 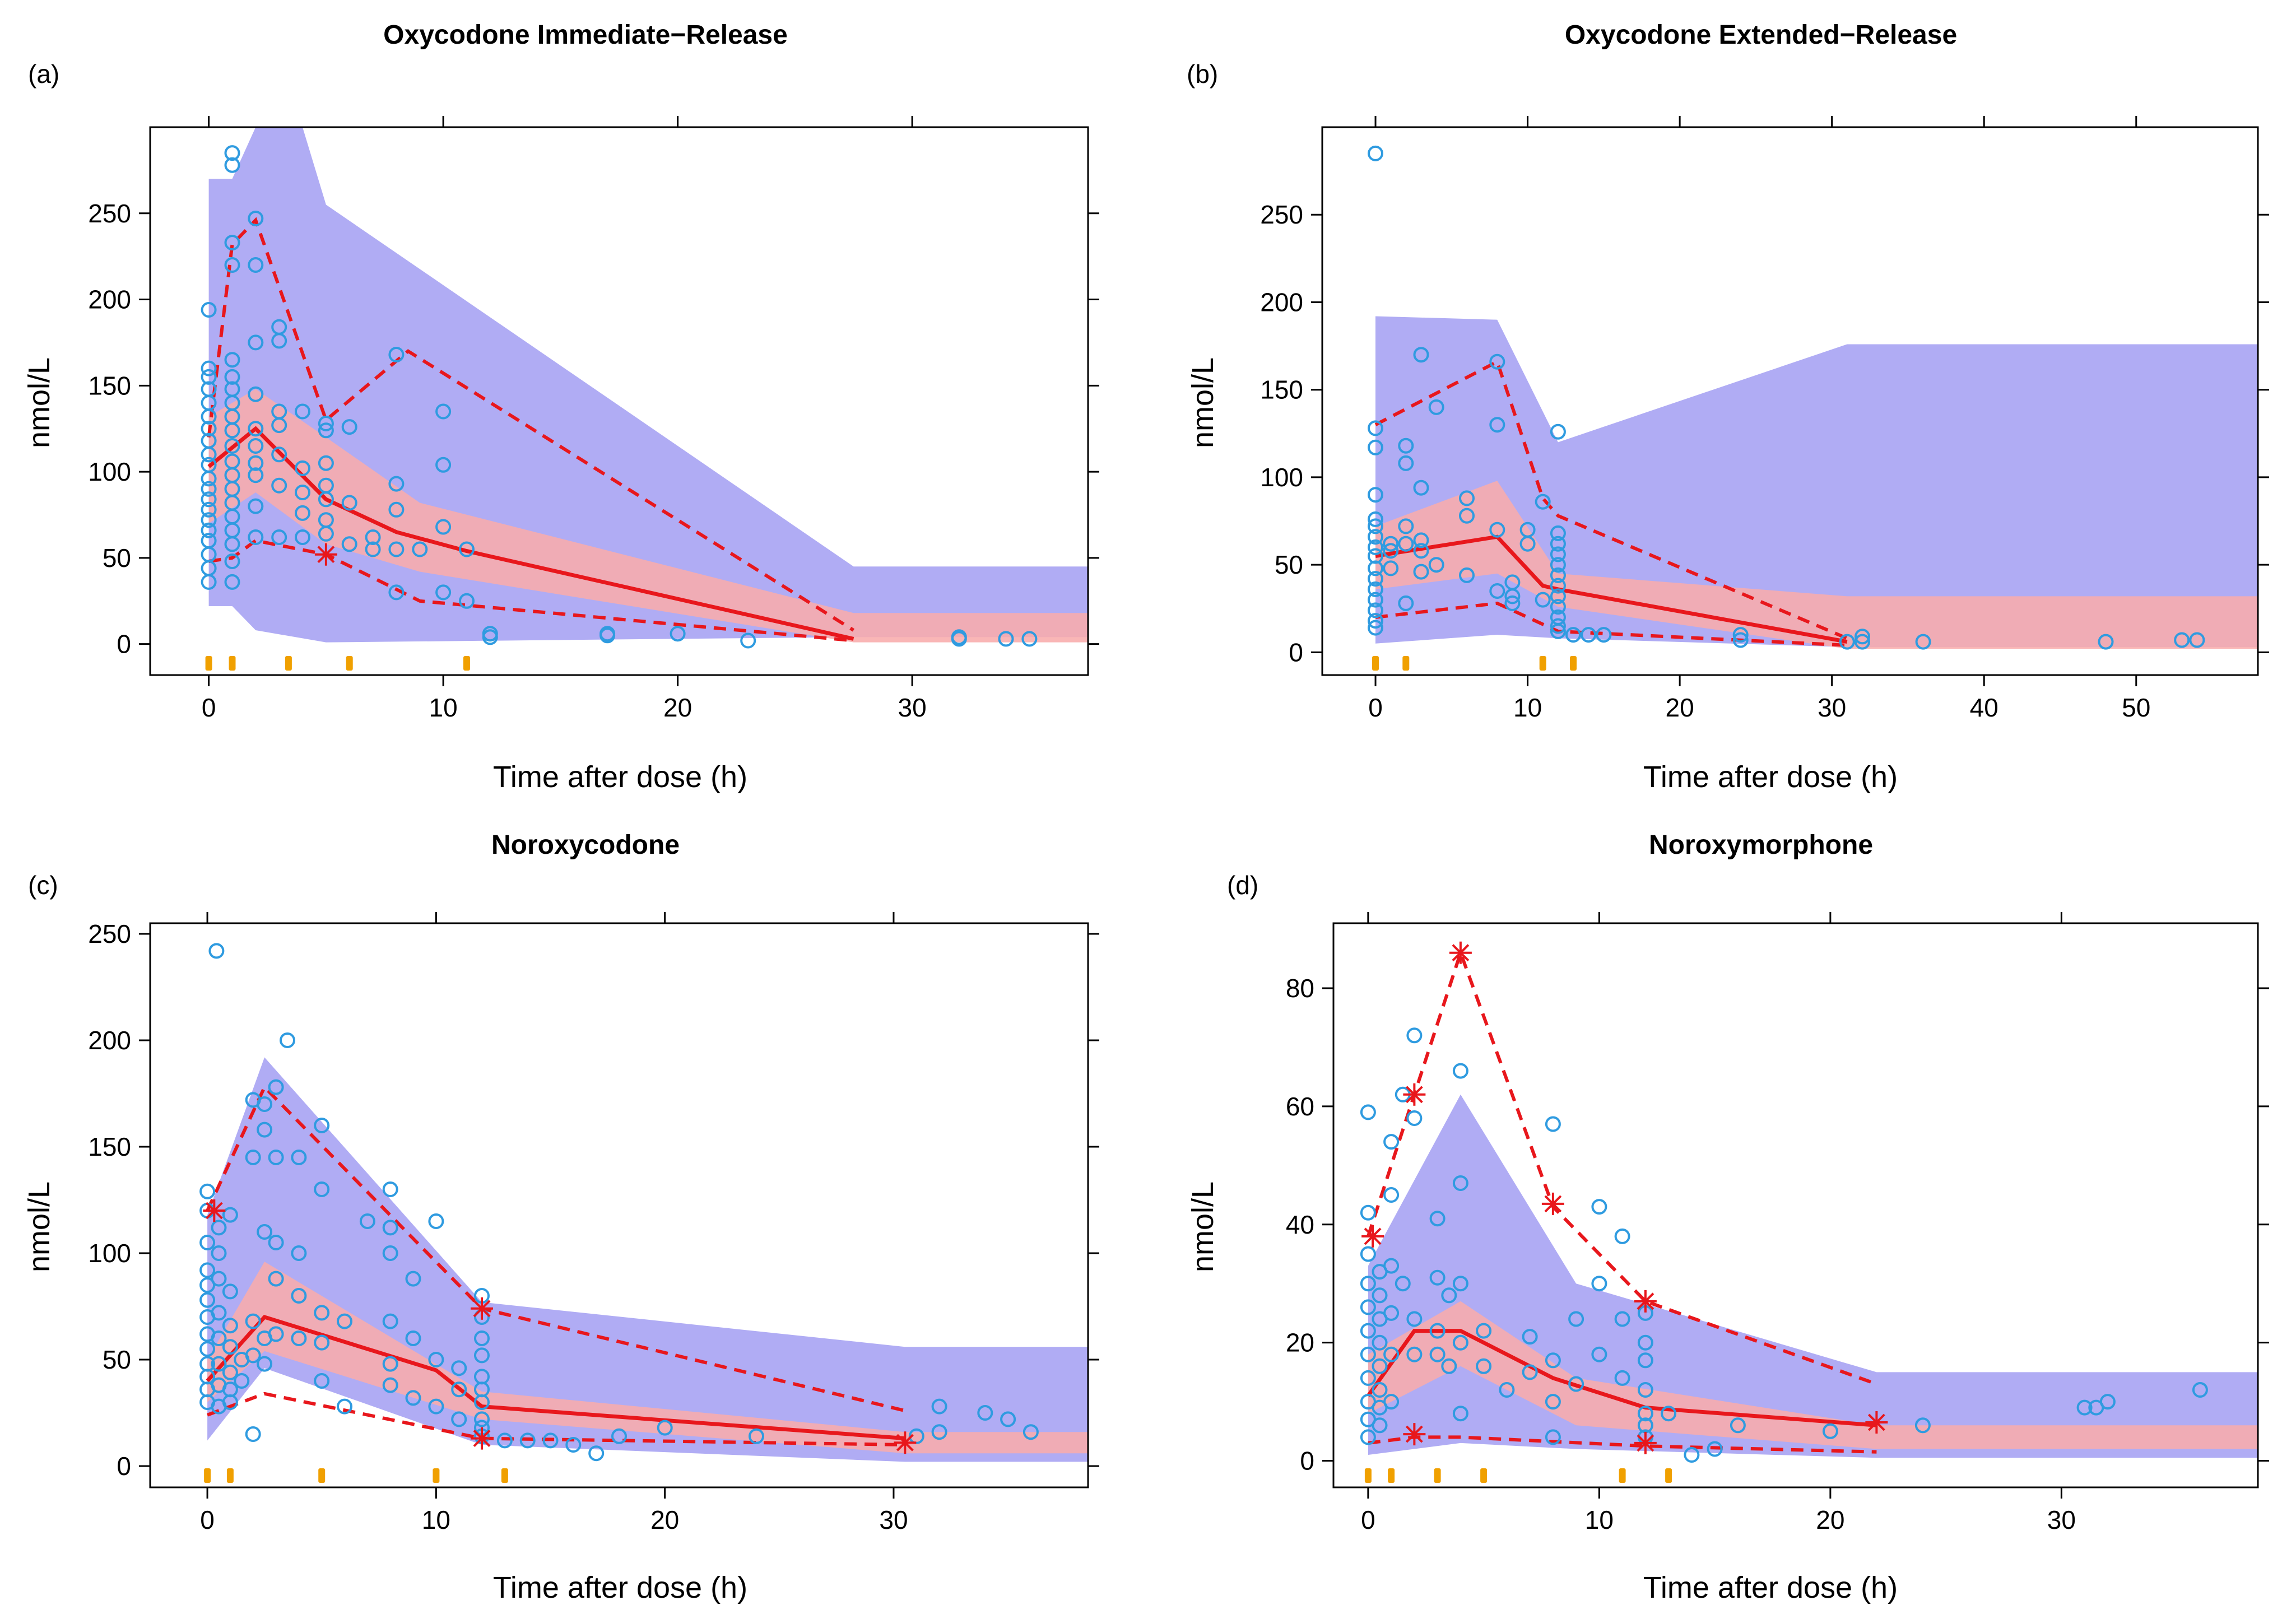 What do you see at coordinates (1680, 707) in the screenshot?
I see `panel-b-x-tick-label: 20` at bounding box center [1680, 707].